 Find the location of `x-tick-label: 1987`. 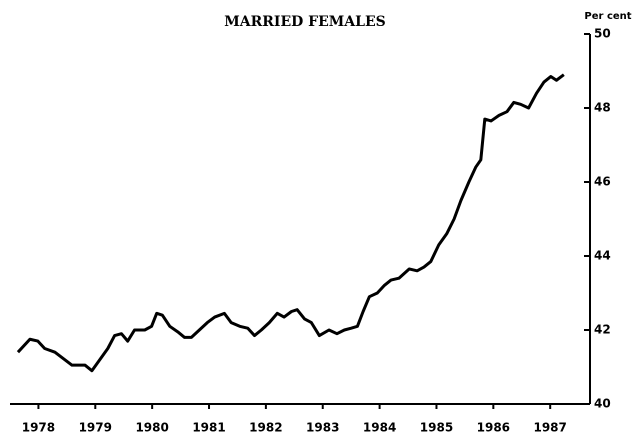

x-tick-label: 1987 is located at coordinates (549, 428).